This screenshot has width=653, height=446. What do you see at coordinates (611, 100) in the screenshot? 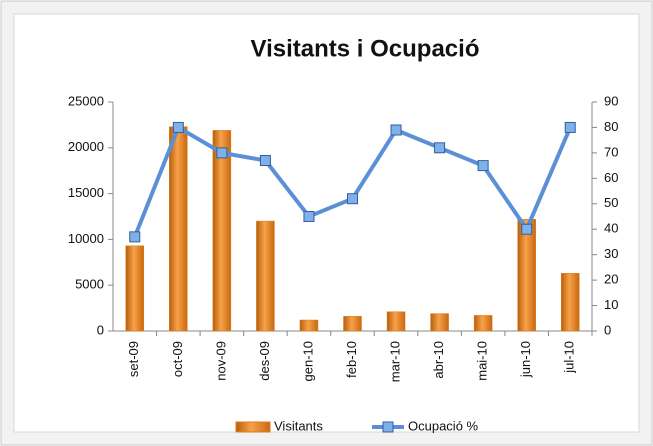
I see `y2-tick-label: 90` at bounding box center [611, 100].